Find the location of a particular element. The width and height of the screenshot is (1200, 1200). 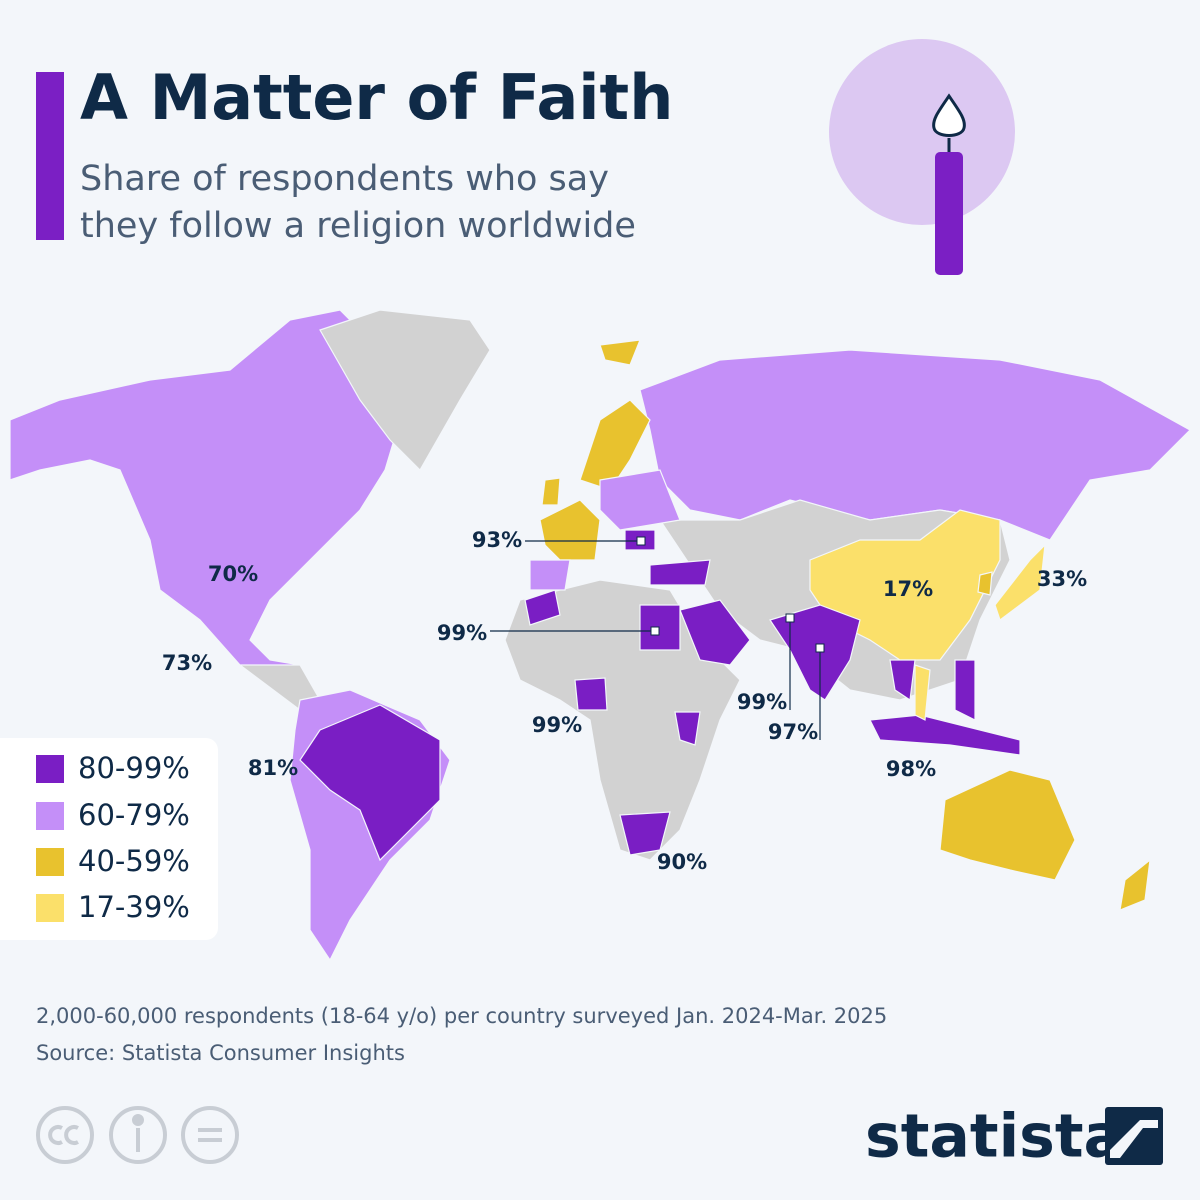

subtitle: Share of respondents who say is located at coordinates (344, 179).